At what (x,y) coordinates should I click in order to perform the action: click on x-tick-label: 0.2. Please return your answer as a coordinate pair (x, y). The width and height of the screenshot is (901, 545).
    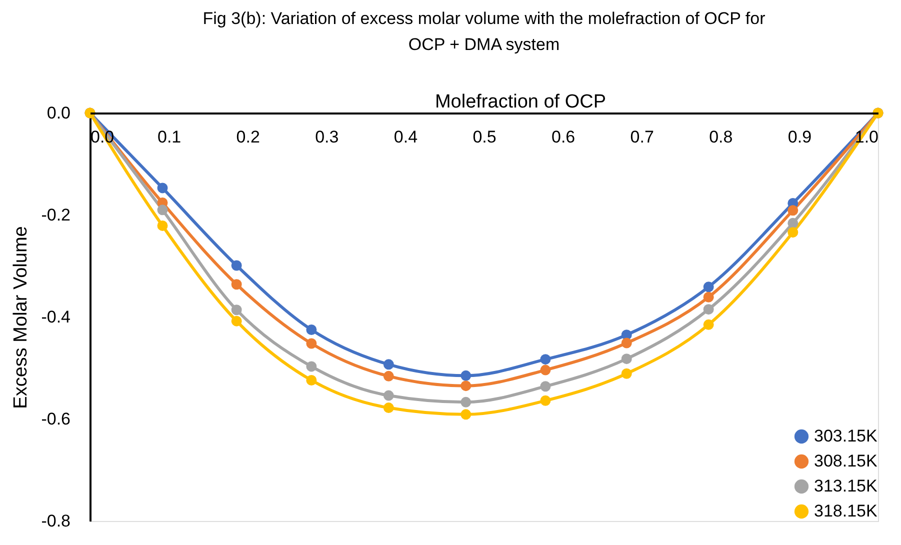
    Looking at the image, I should click on (248, 137).